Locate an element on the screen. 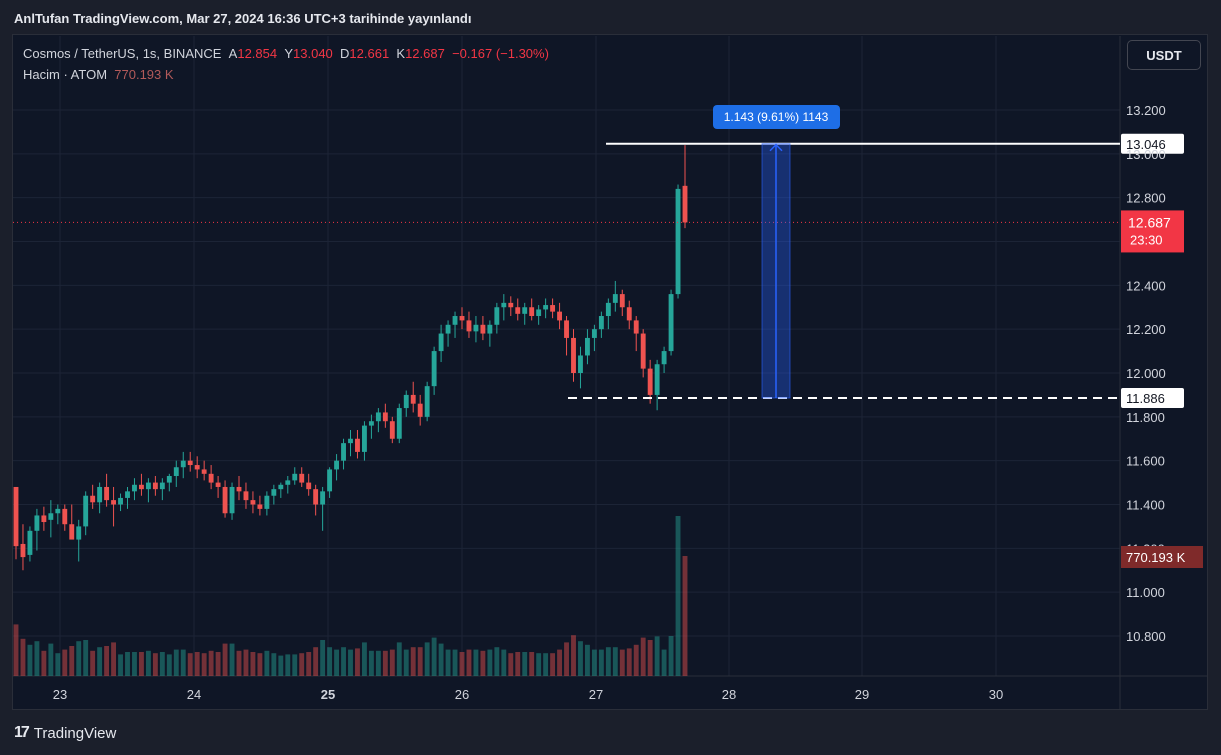  tradingview-logo: 17 TradingView is located at coordinates (65, 733).